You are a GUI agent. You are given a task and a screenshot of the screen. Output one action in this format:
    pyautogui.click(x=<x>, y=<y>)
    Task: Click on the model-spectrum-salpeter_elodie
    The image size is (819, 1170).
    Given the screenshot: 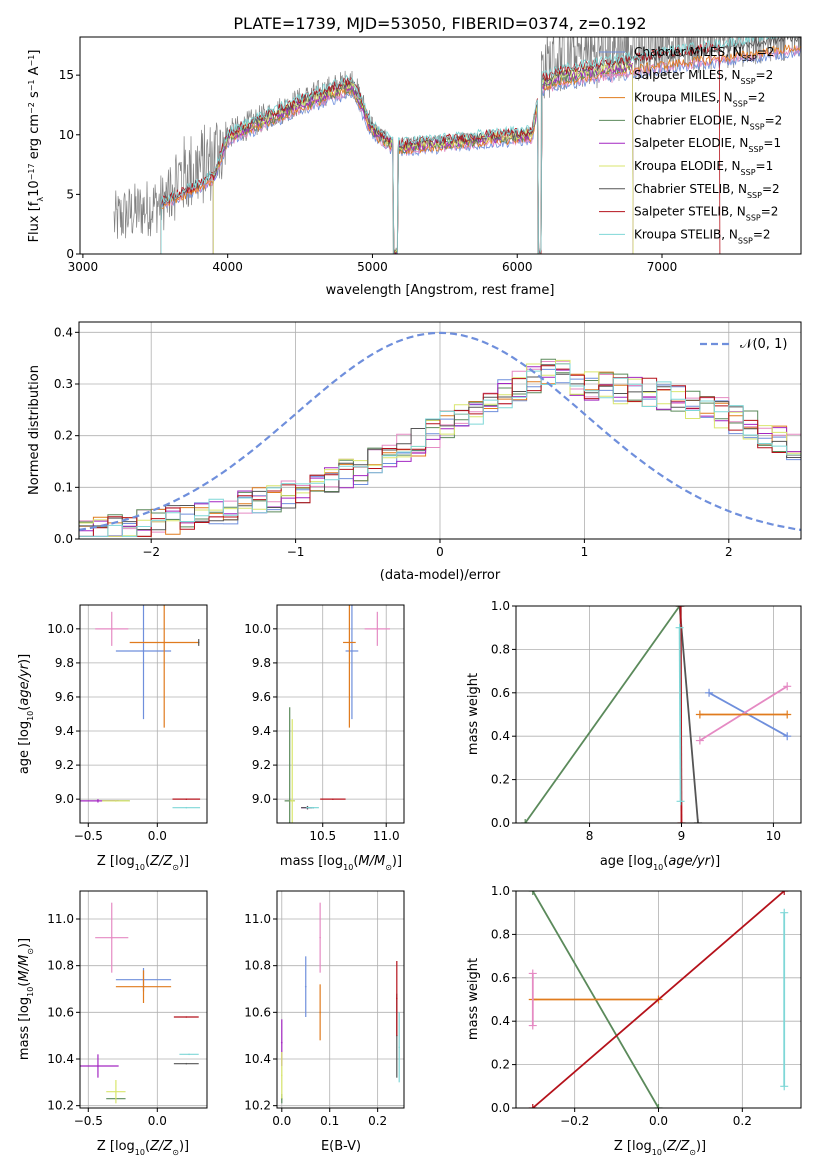 What is the action you would take?
    pyautogui.click(x=423, y=157)
    